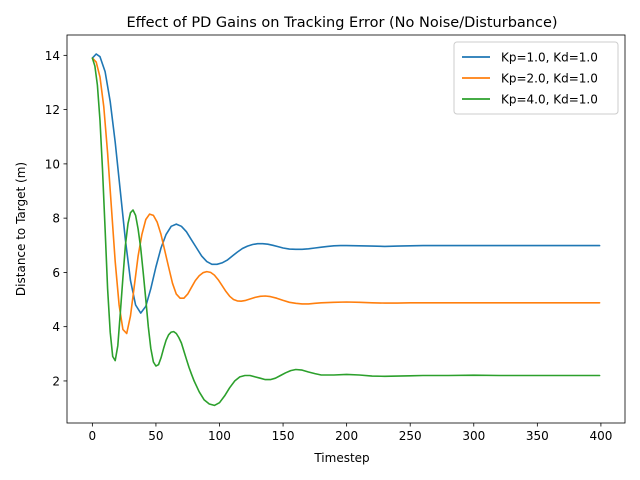  What do you see at coordinates (600, 436) in the screenshot?
I see `x-tick-label: 400` at bounding box center [600, 436].